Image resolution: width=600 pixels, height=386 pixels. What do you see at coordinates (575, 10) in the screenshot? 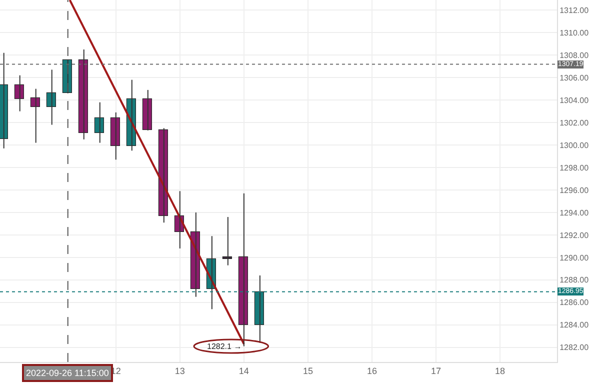
I see `y-tick-label: 1312.00` at bounding box center [575, 10].